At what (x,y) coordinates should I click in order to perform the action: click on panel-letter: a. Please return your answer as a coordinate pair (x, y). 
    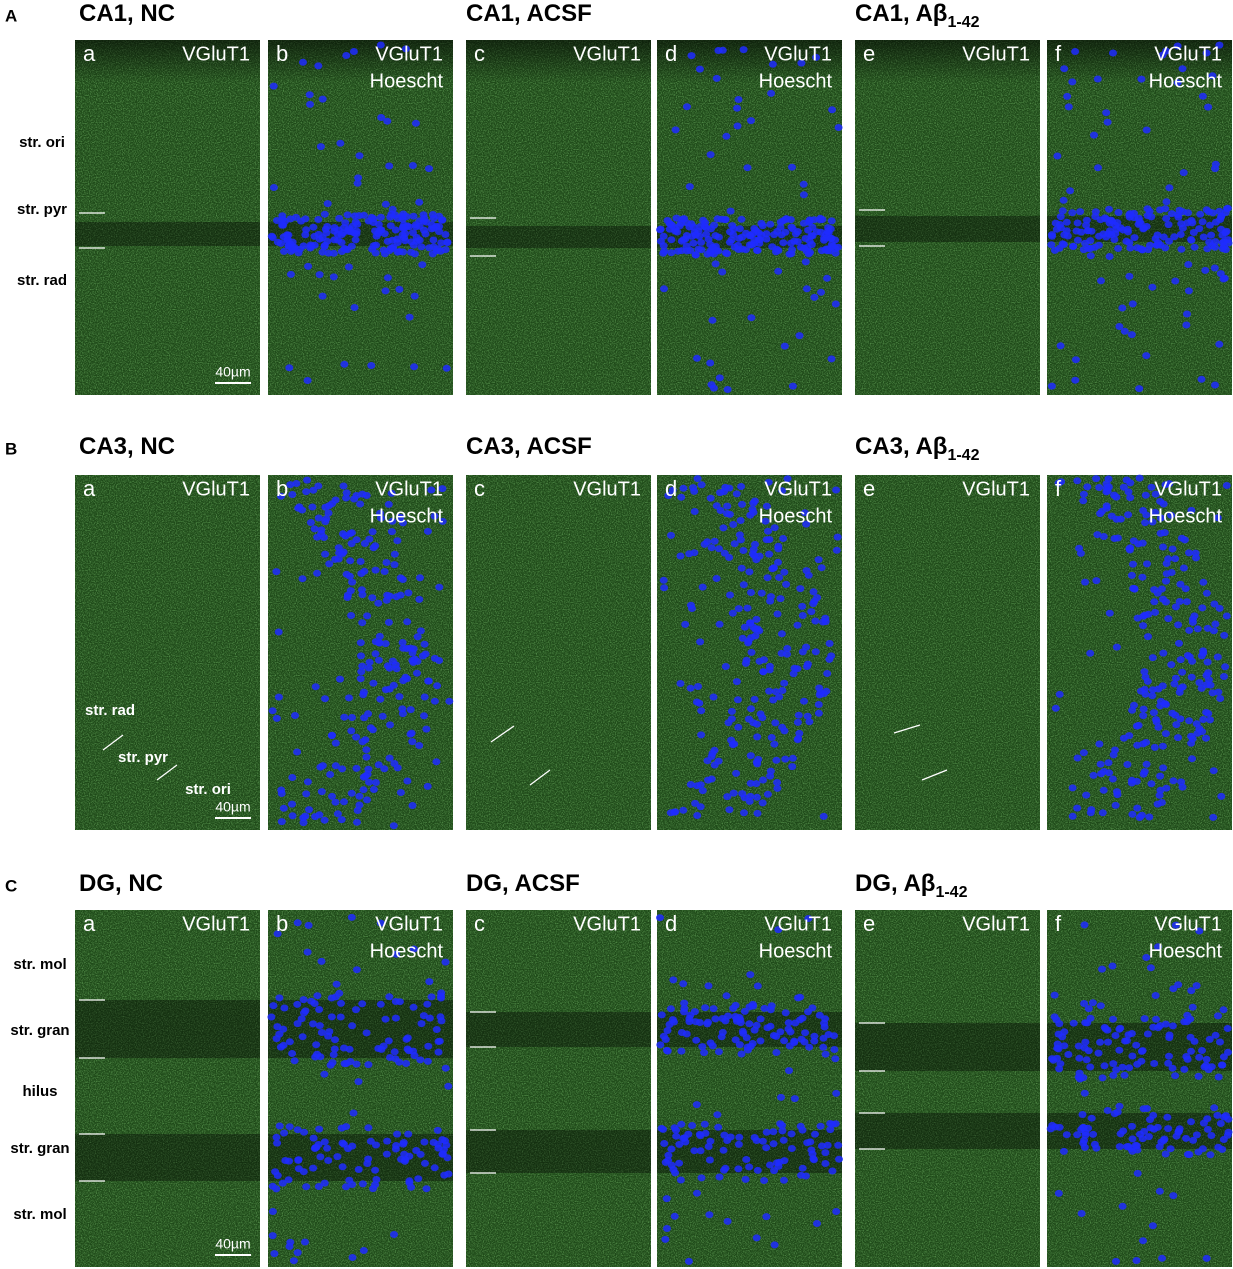
    Looking at the image, I should click on (89, 53).